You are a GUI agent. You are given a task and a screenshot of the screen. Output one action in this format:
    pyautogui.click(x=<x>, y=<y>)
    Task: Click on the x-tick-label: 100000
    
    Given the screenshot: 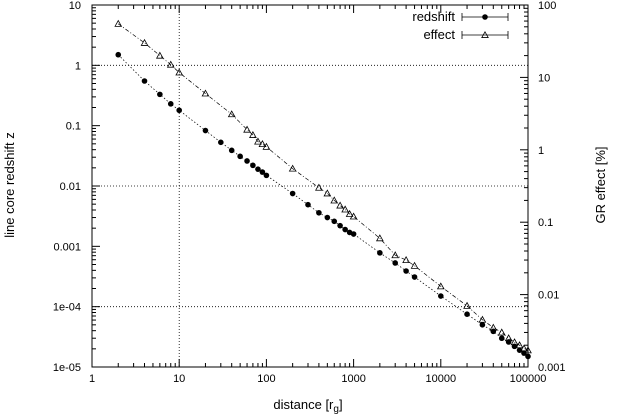 What is the action you would take?
    pyautogui.click(x=528, y=379)
    